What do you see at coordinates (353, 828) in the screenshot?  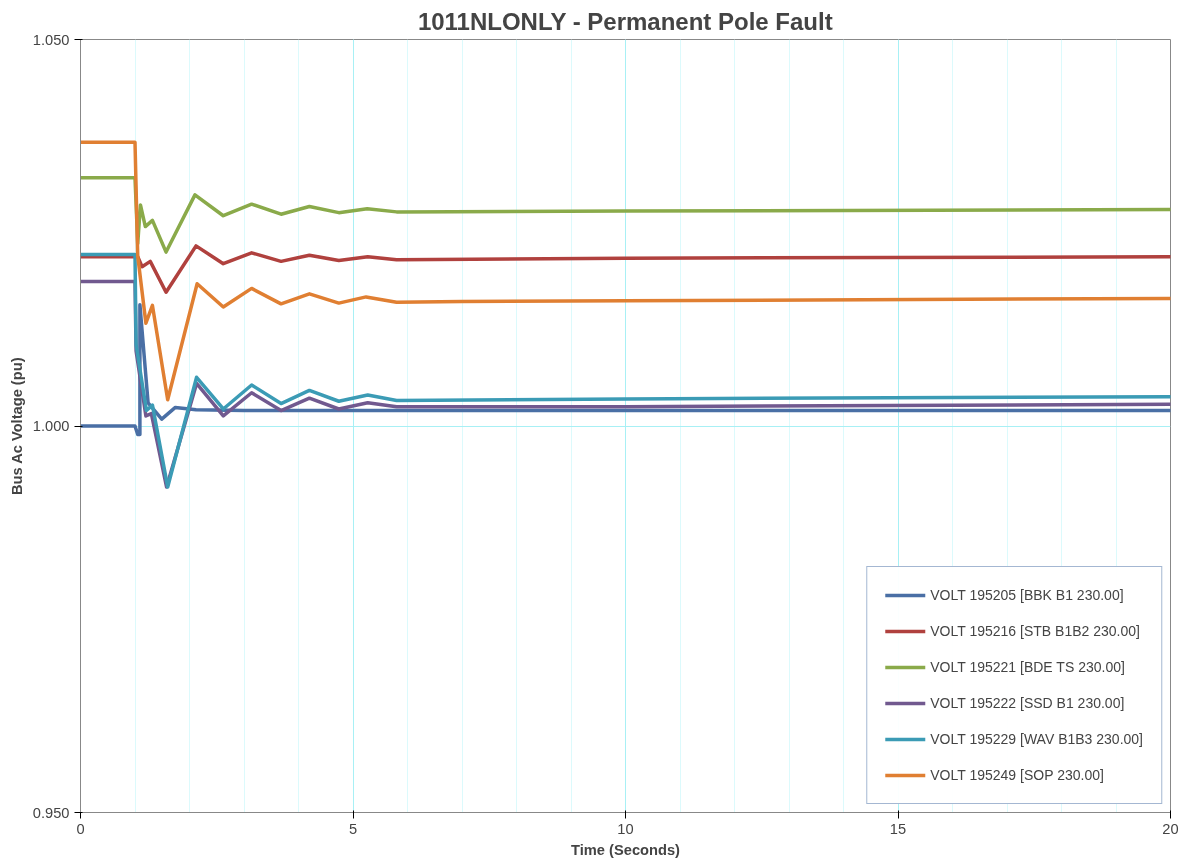 I see `x-tick-label: 5` at bounding box center [353, 828].